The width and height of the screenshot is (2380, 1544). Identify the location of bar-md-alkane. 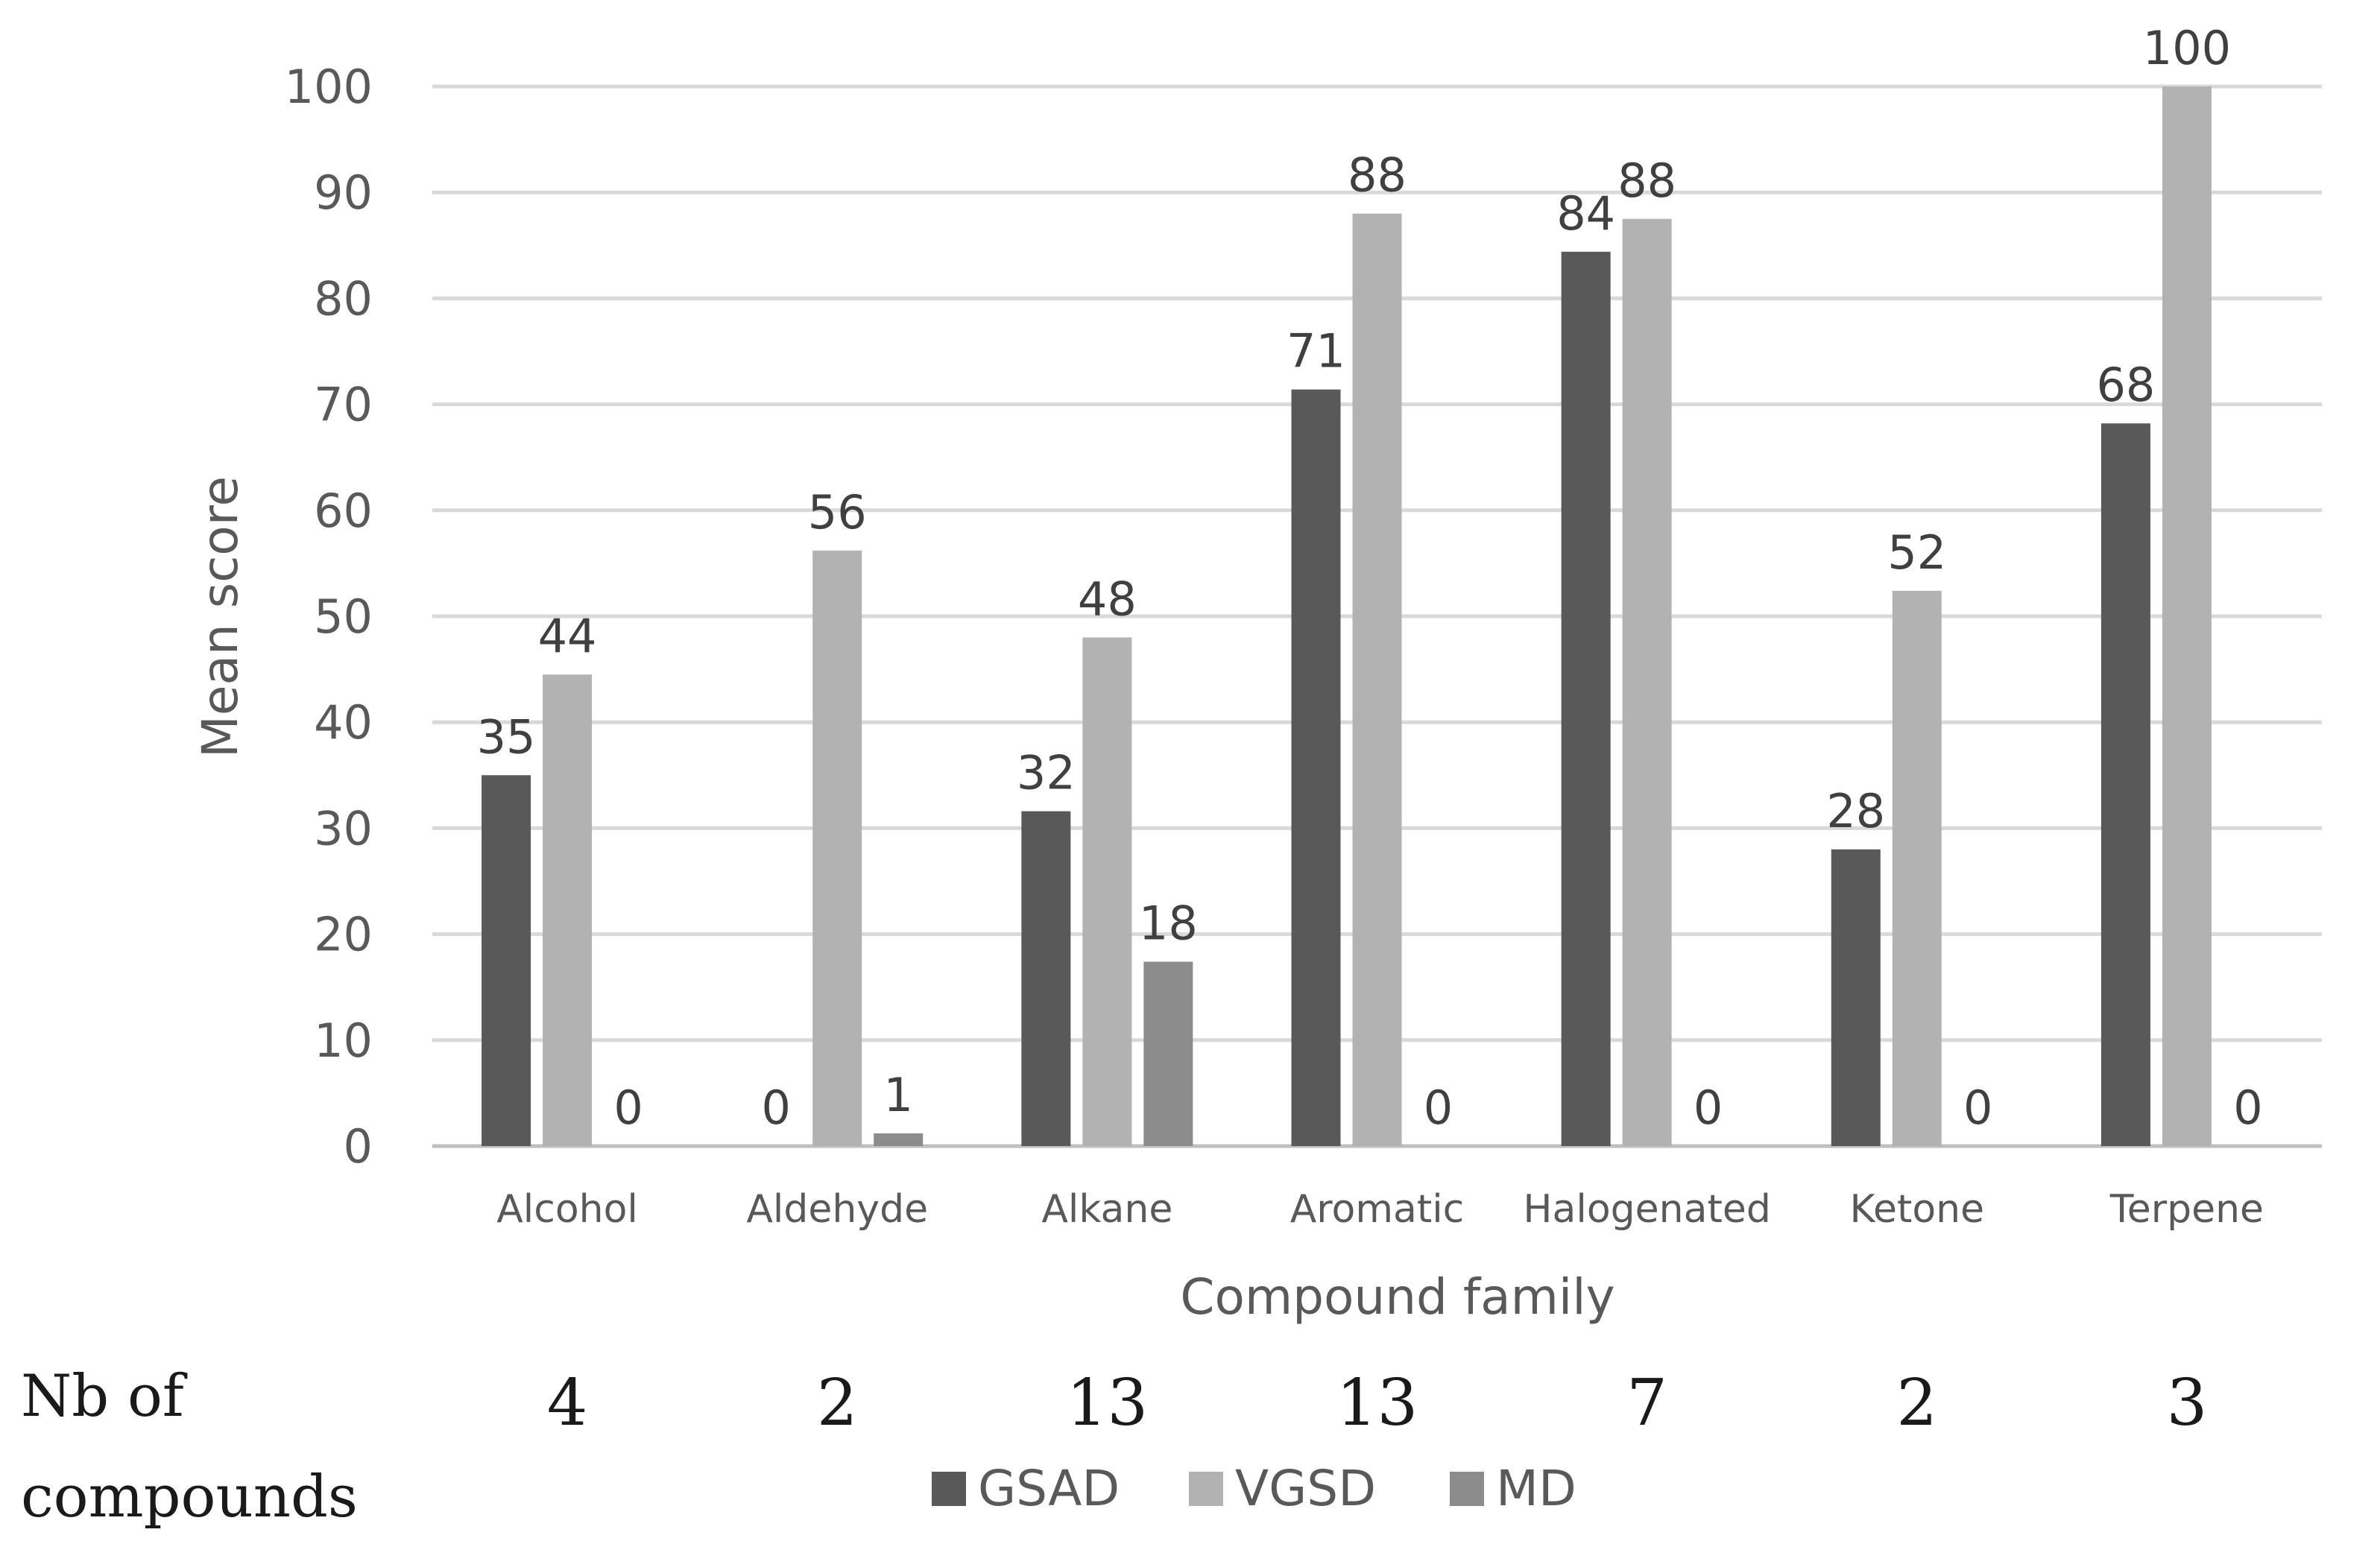
(1168, 1053).